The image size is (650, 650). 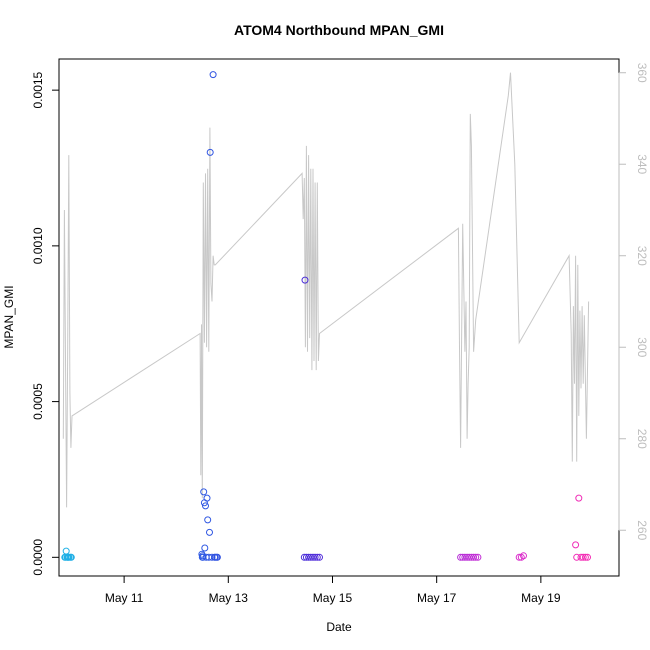 I want to click on right-y-axis: 260 280 300 320 340 360, so click(x=633, y=302).